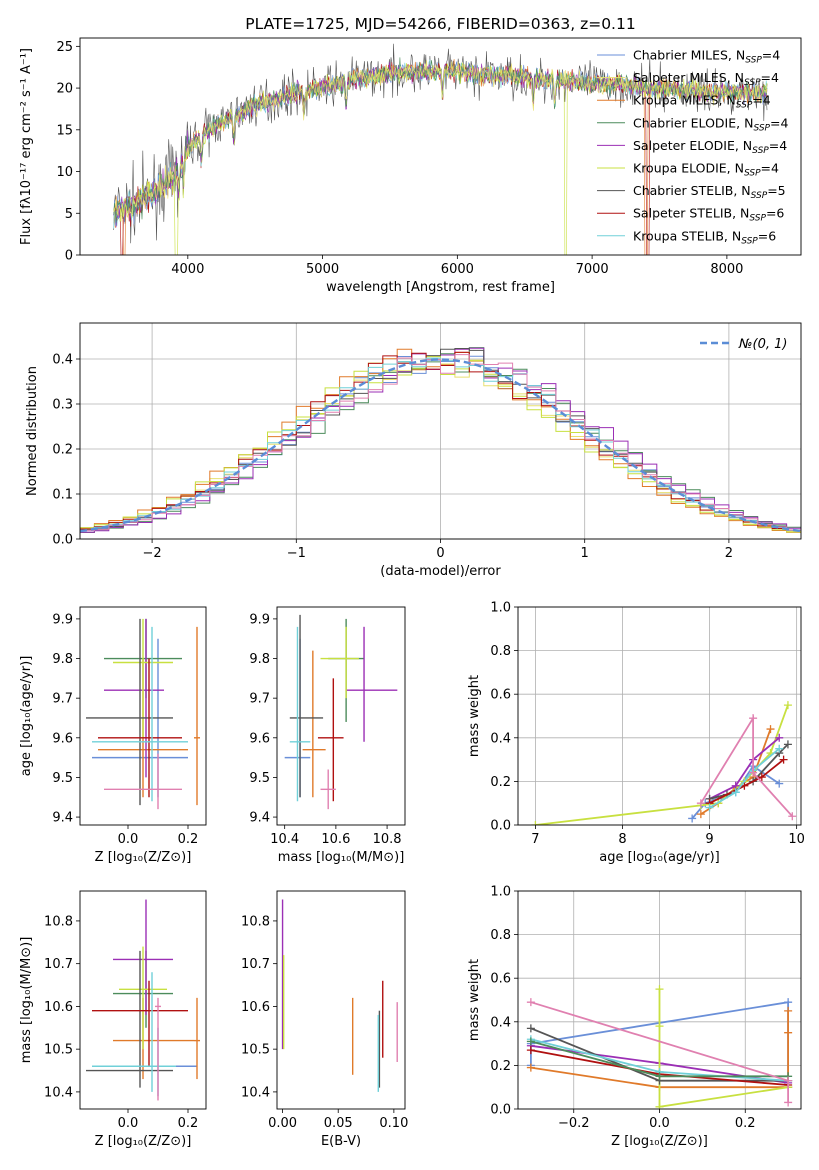  Describe the element at coordinates (592, 269) in the screenshot. I see `x-tick-label: 7000` at that location.